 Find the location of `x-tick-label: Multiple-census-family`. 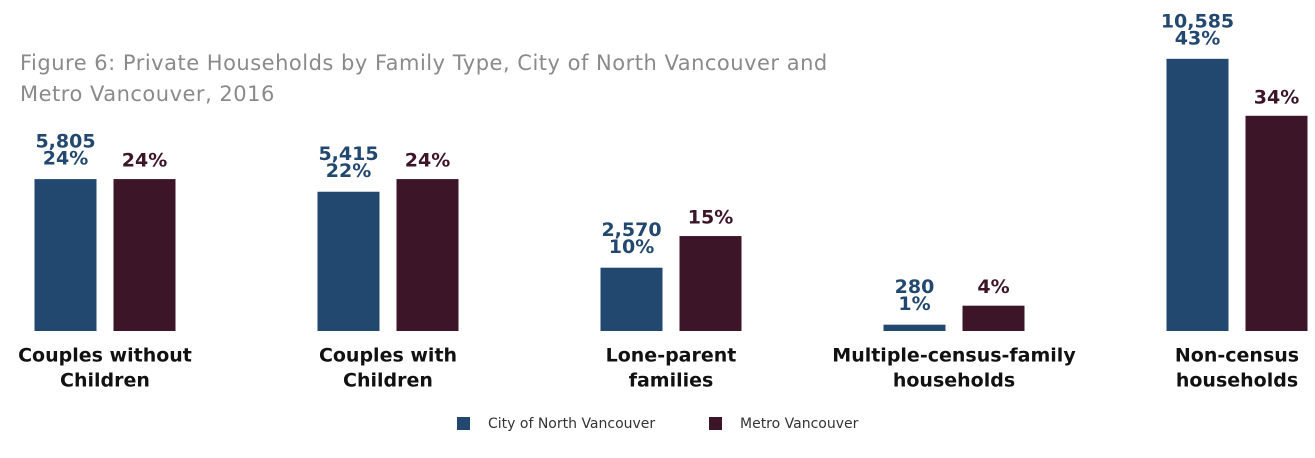

x-tick-label: Multiple-census-family is located at coordinates (954, 356).